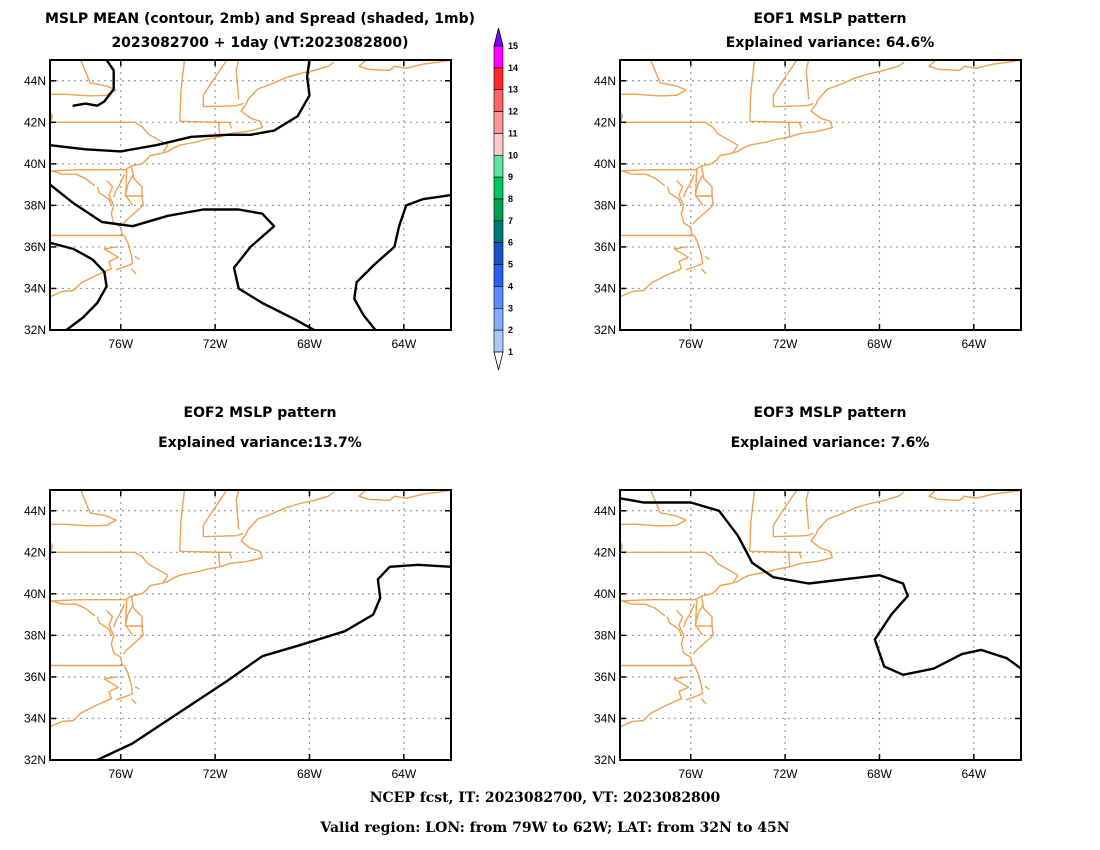  I want to click on map-frame, so click(820, 625).